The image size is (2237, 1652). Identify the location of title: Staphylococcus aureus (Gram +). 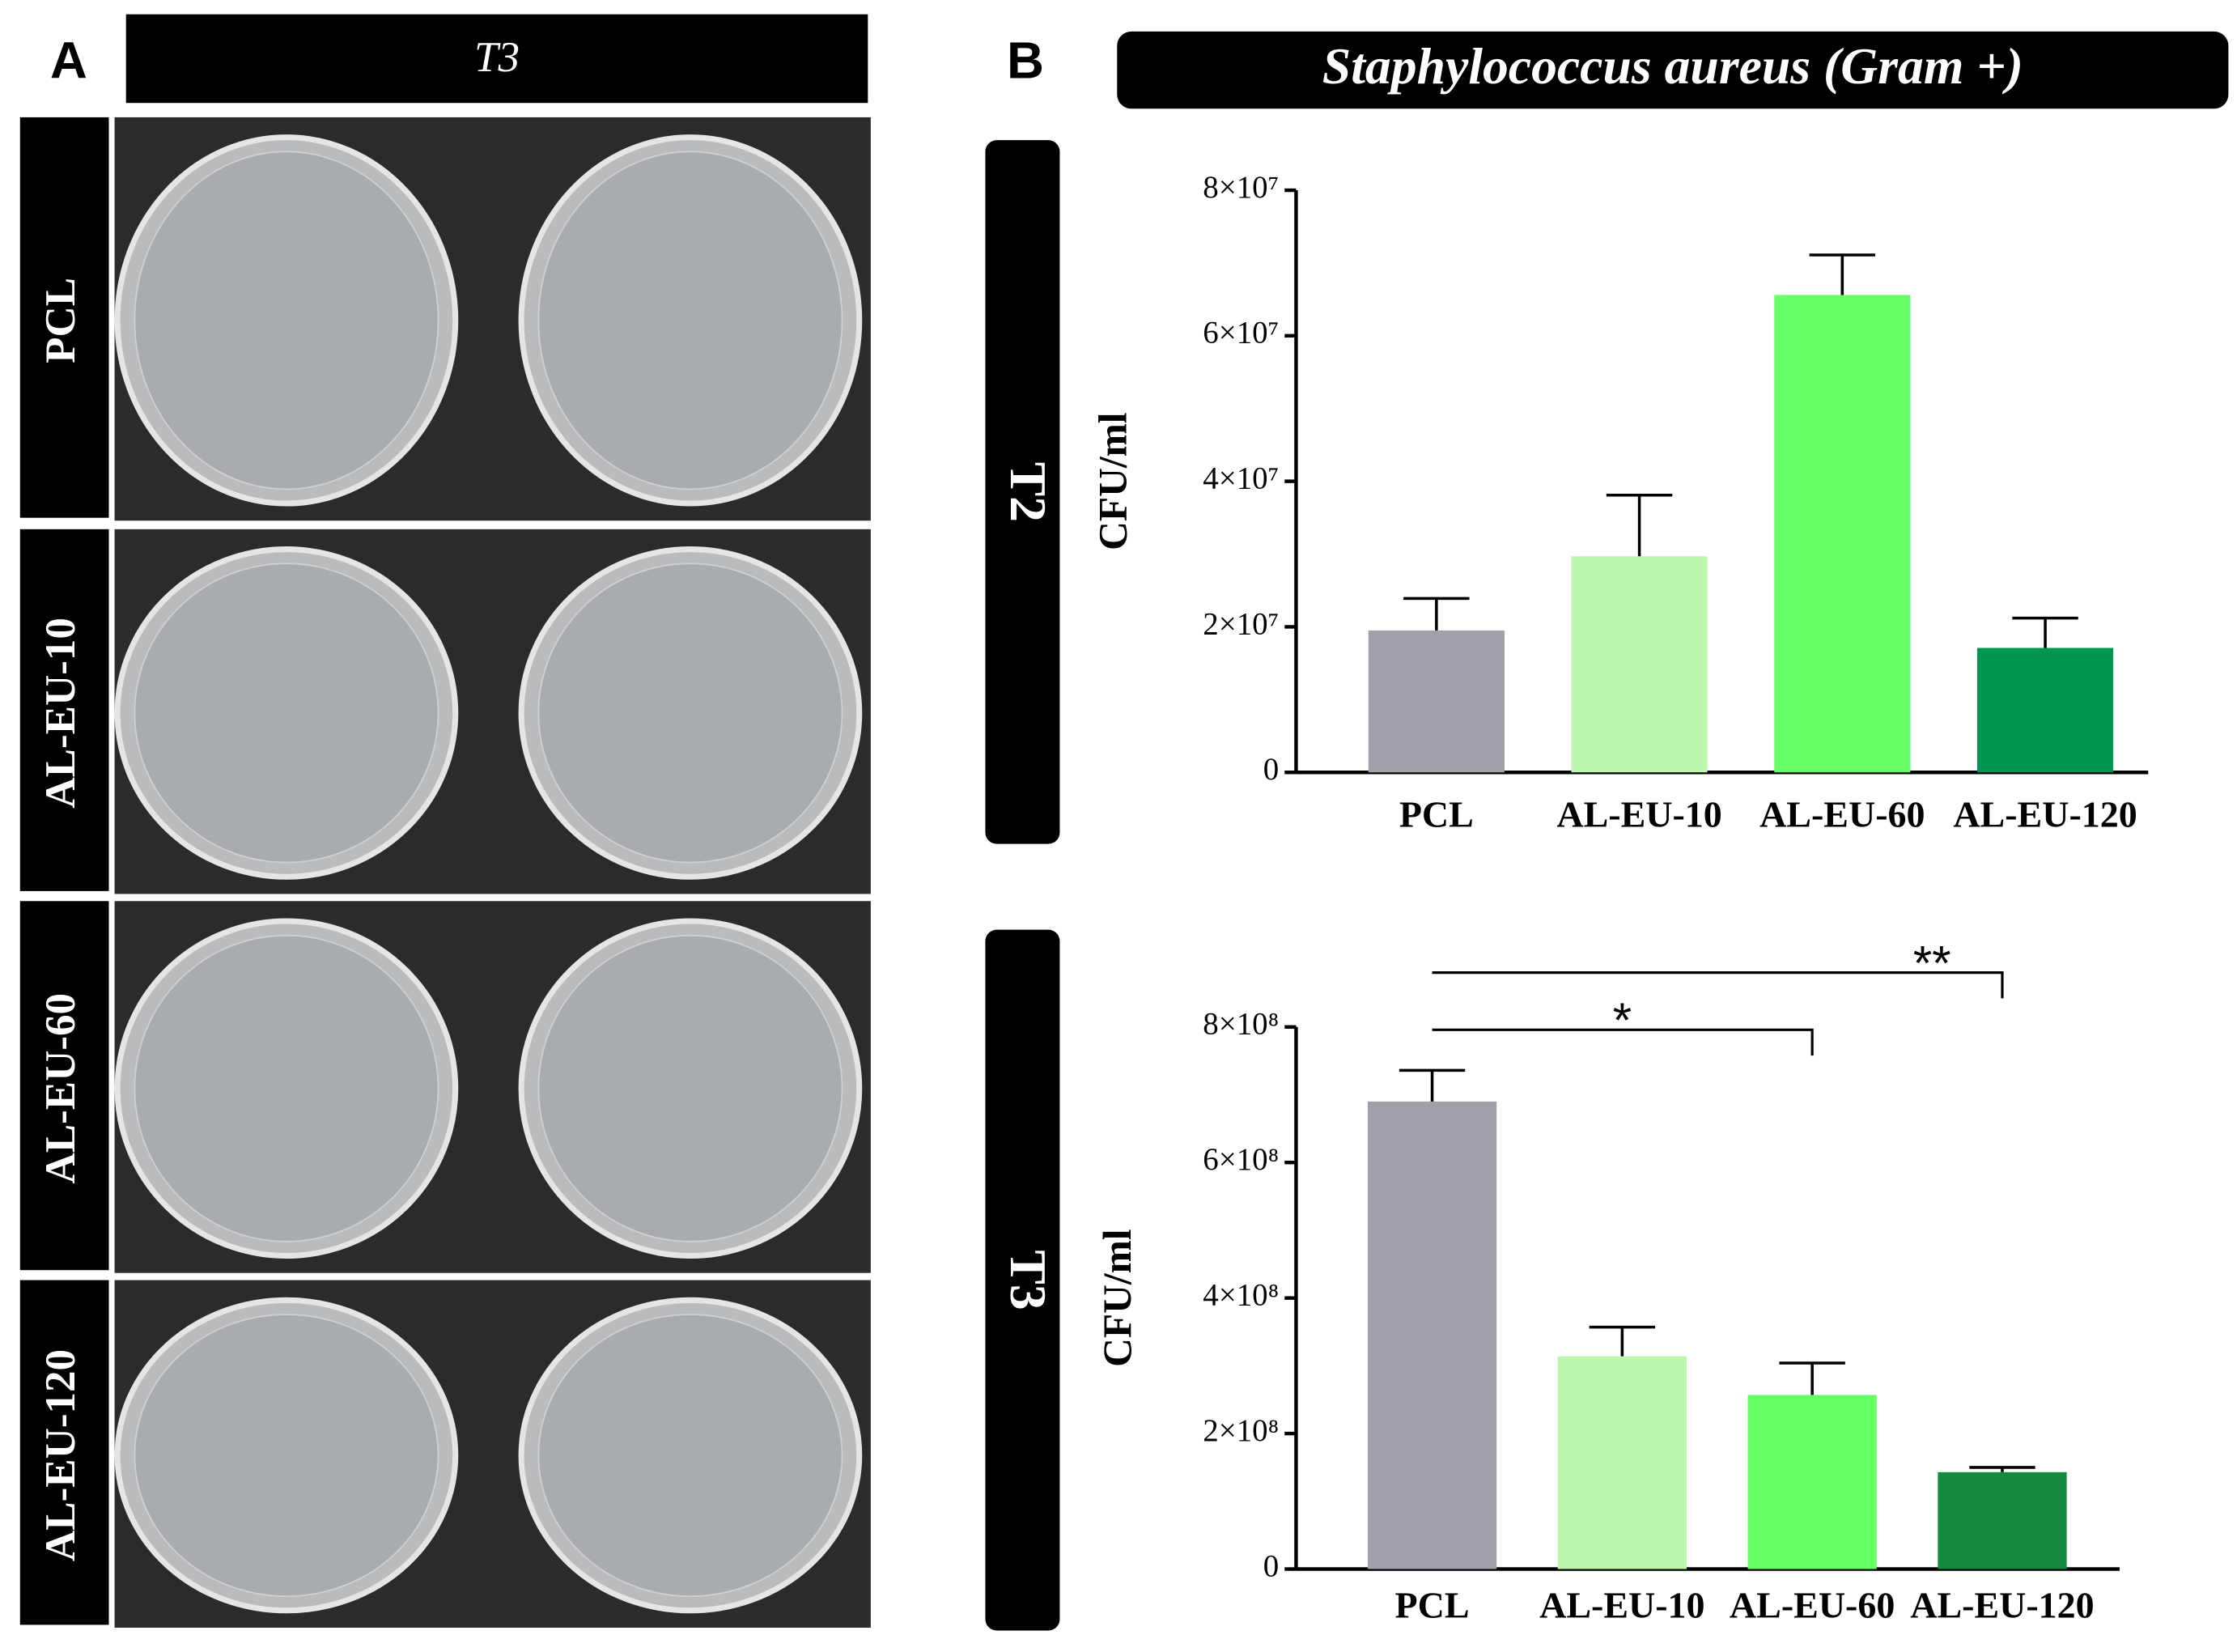
(1673, 66).